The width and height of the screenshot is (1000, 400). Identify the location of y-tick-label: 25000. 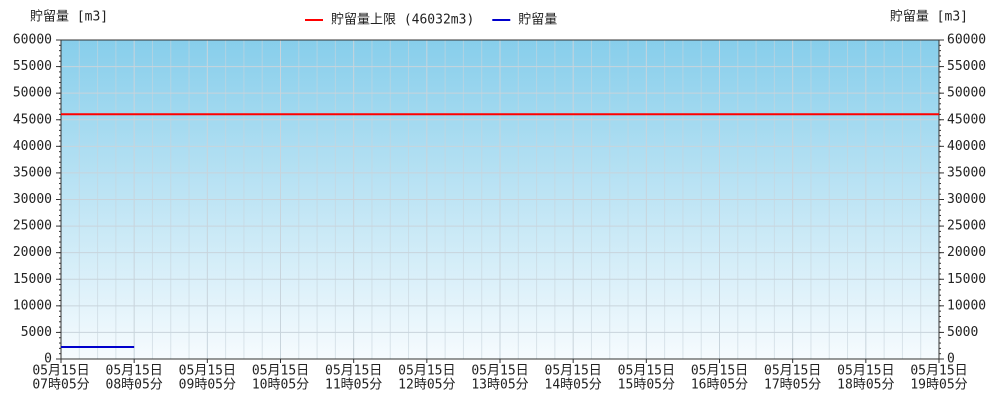
(32, 226).